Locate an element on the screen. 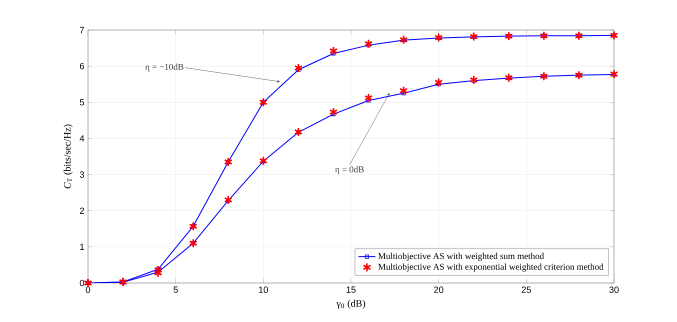  x-tick-label: 15 is located at coordinates (351, 289).